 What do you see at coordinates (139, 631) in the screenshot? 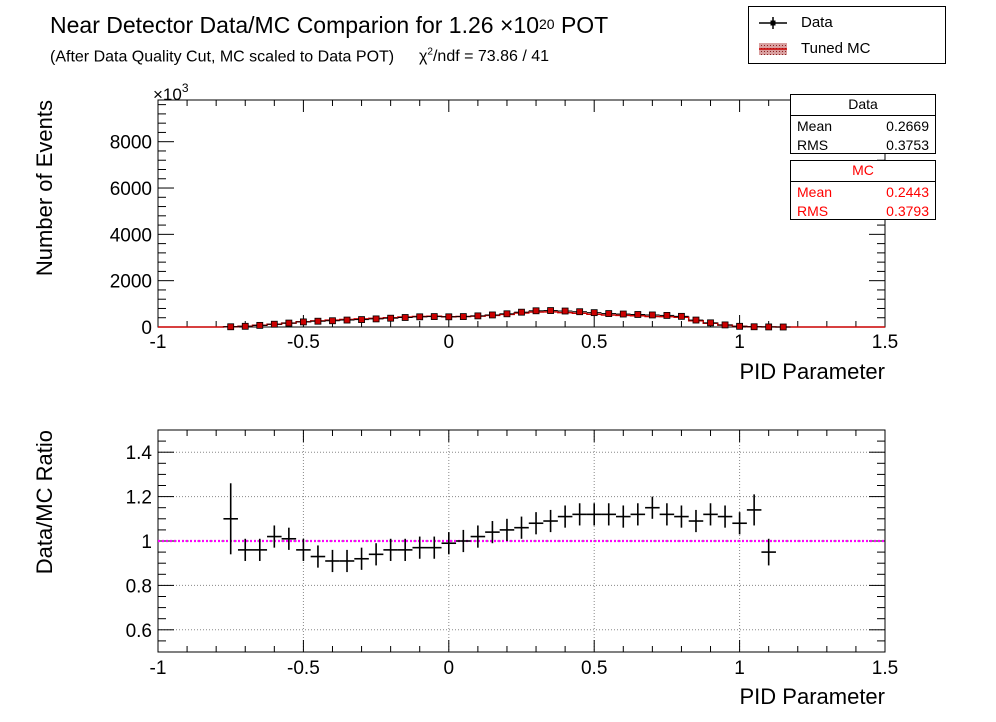
I see `y-tick-label: 0.6` at bounding box center [139, 631].